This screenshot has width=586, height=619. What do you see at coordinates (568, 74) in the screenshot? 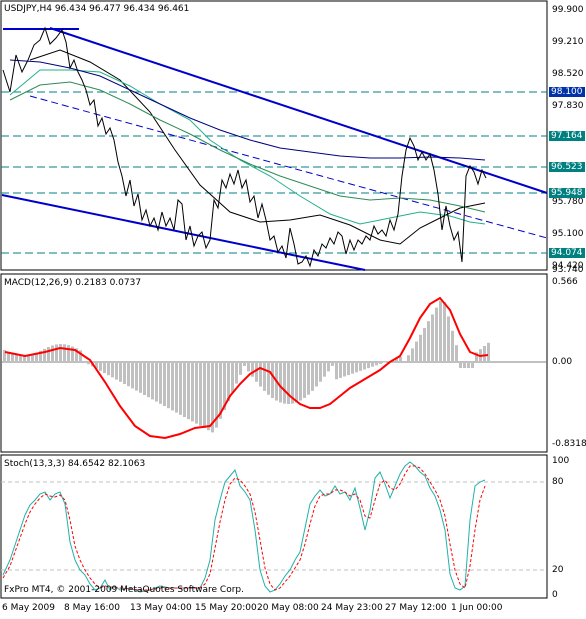
I see `price-tick: 98.520` at bounding box center [568, 74].